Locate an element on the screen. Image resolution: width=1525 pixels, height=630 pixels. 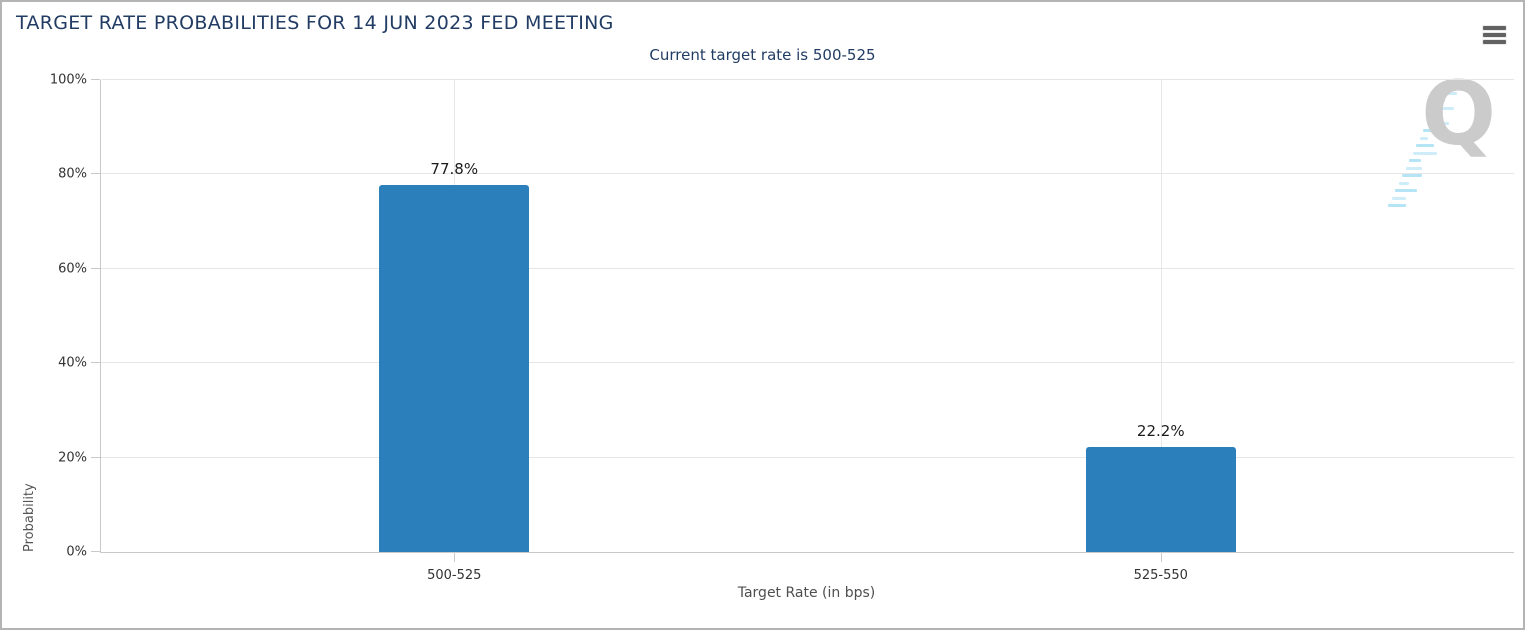
quikstrike-watermark: Q is located at coordinates (1441, 145).